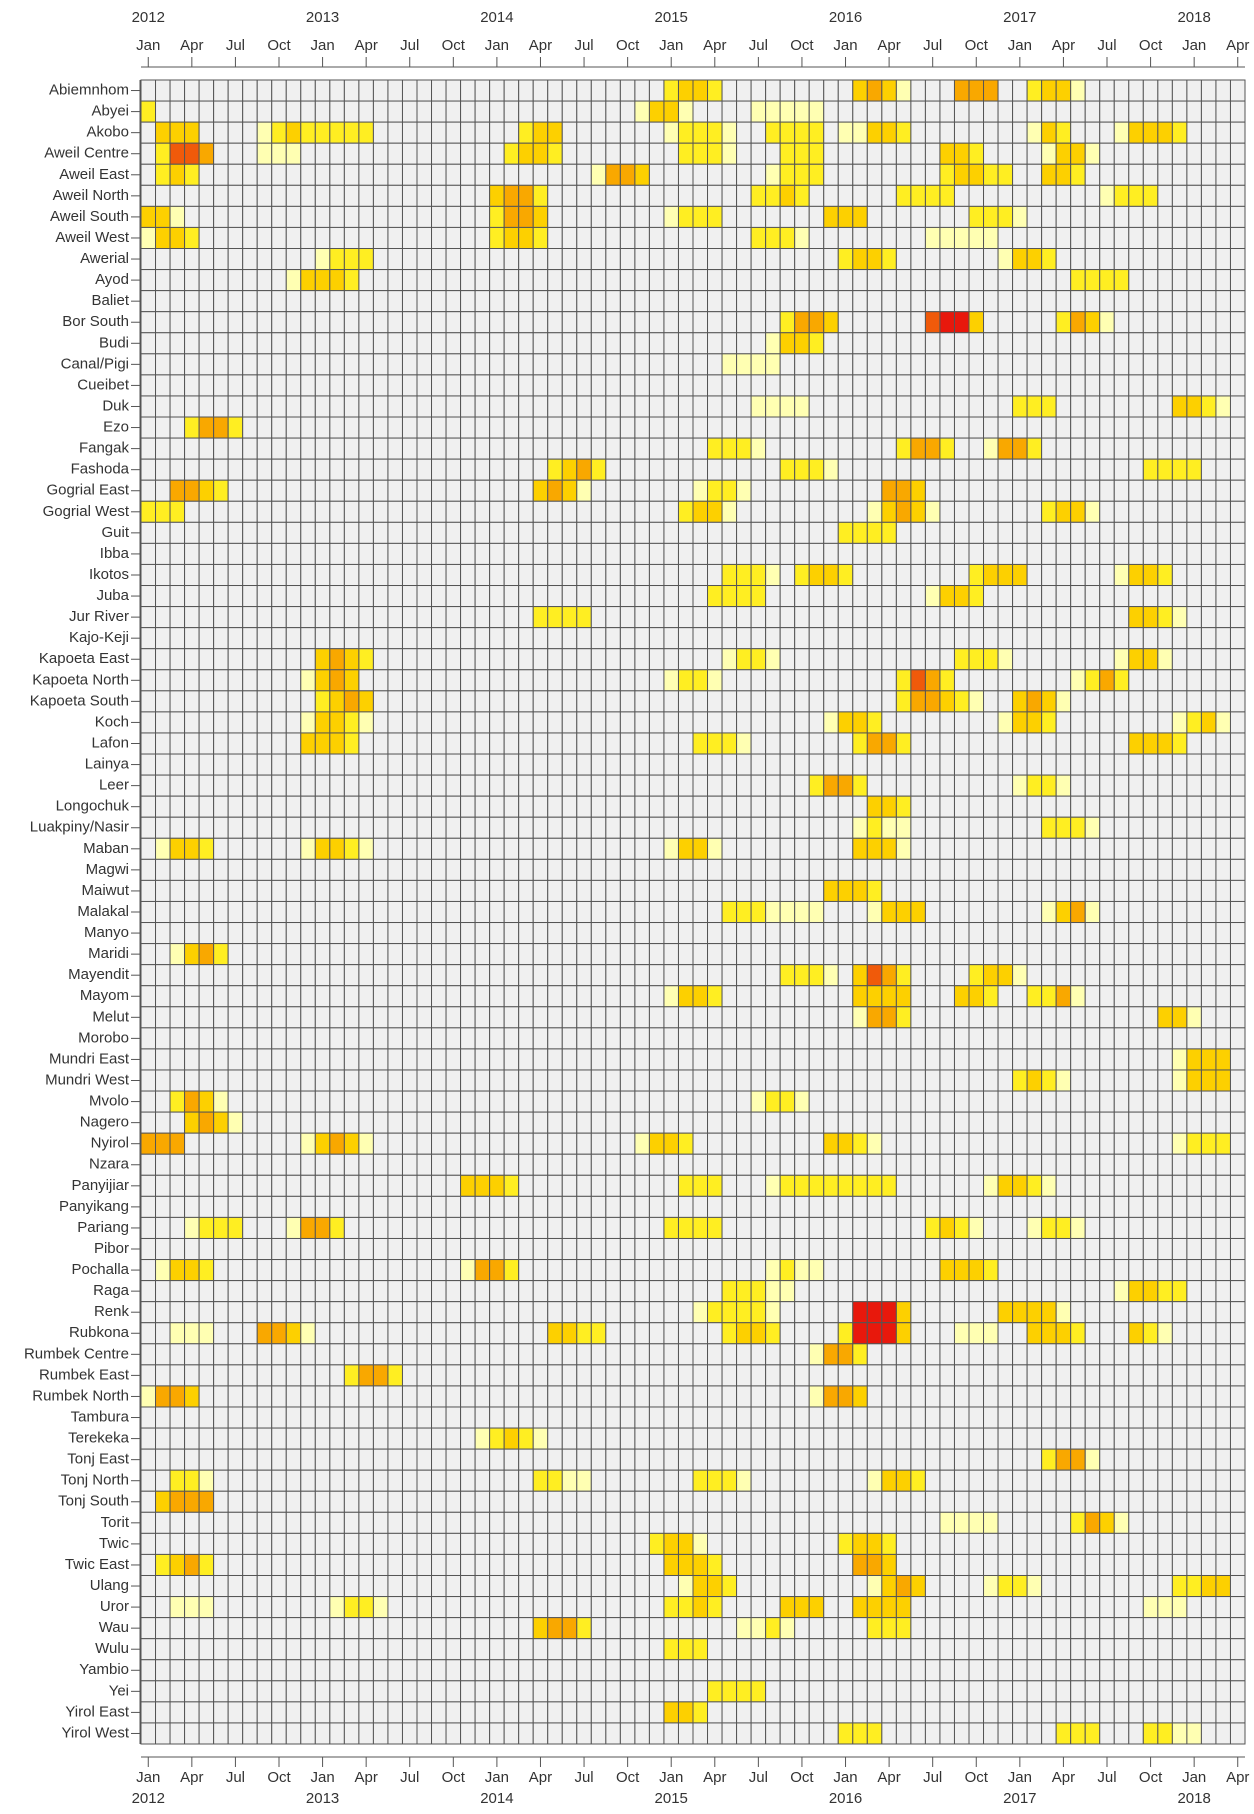 The height and width of the screenshot is (1814, 1254). Describe the element at coordinates (105, 890) in the screenshot. I see `y-tick-label: Maiwut` at that location.